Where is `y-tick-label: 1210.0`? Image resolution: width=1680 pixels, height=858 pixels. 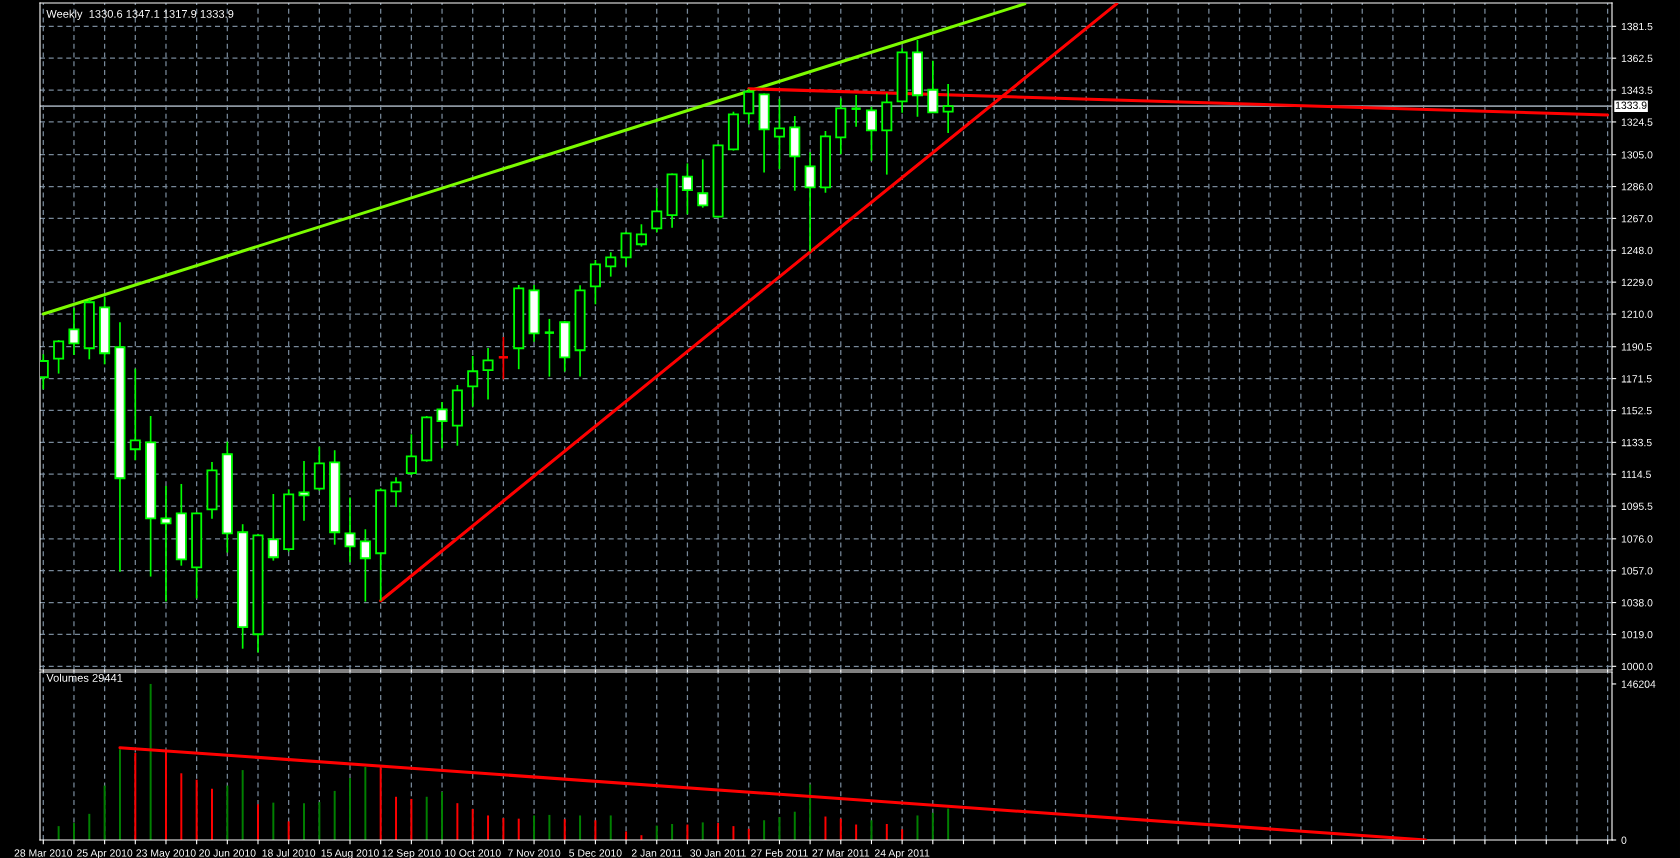 y-tick-label: 1210.0 is located at coordinates (1637, 314).